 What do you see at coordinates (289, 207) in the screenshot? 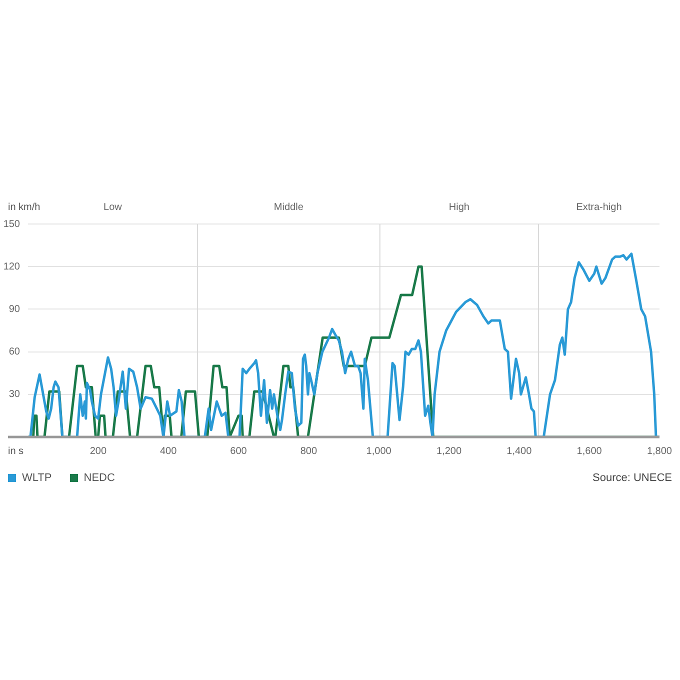
I see `text: Middle` at bounding box center [289, 207].